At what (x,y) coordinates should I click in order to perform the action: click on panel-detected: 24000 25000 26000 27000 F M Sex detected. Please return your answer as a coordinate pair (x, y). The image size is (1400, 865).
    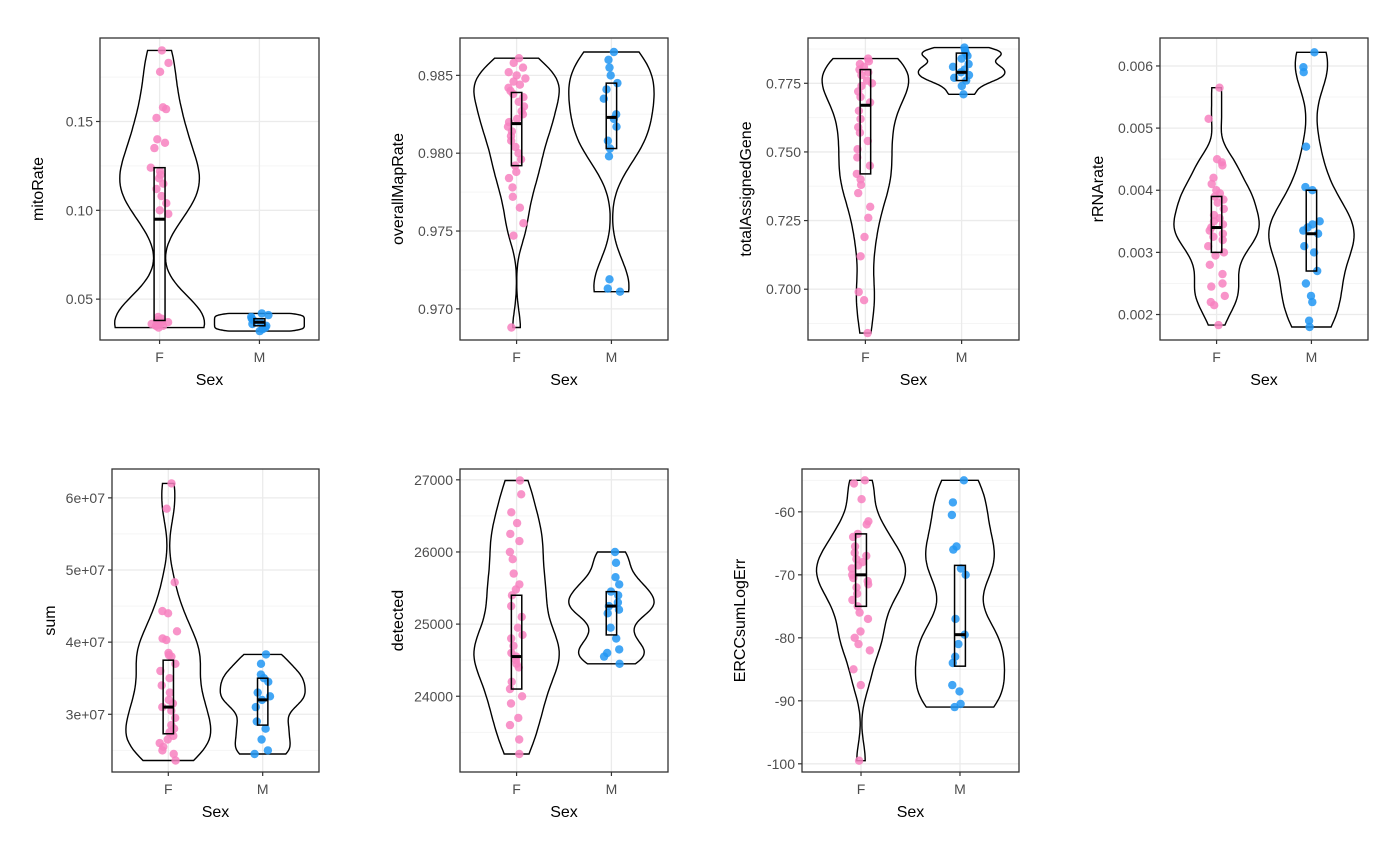
    Looking at the image, I should click on (529, 644).